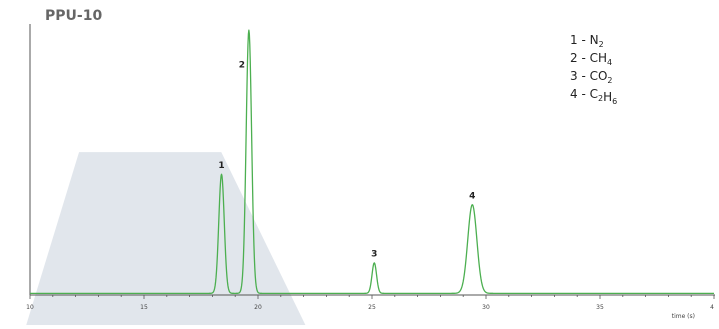 The width and height of the screenshot is (719, 329). What do you see at coordinates (242, 66) in the screenshot?
I see `peak-label-2: 2` at bounding box center [242, 66].